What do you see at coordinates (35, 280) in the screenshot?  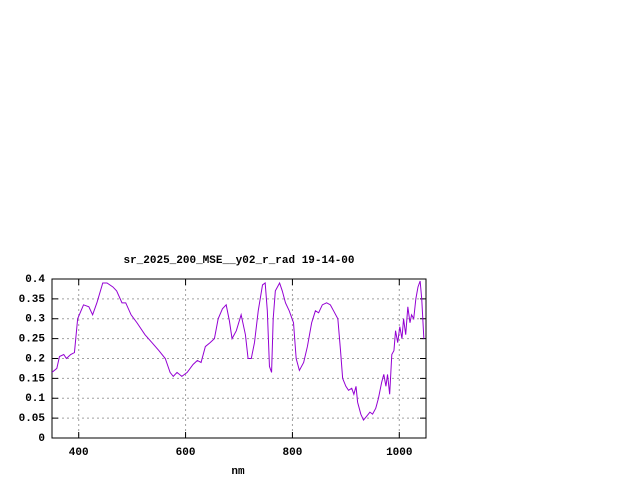 I see `y-tick-label: 0.4` at bounding box center [35, 280].